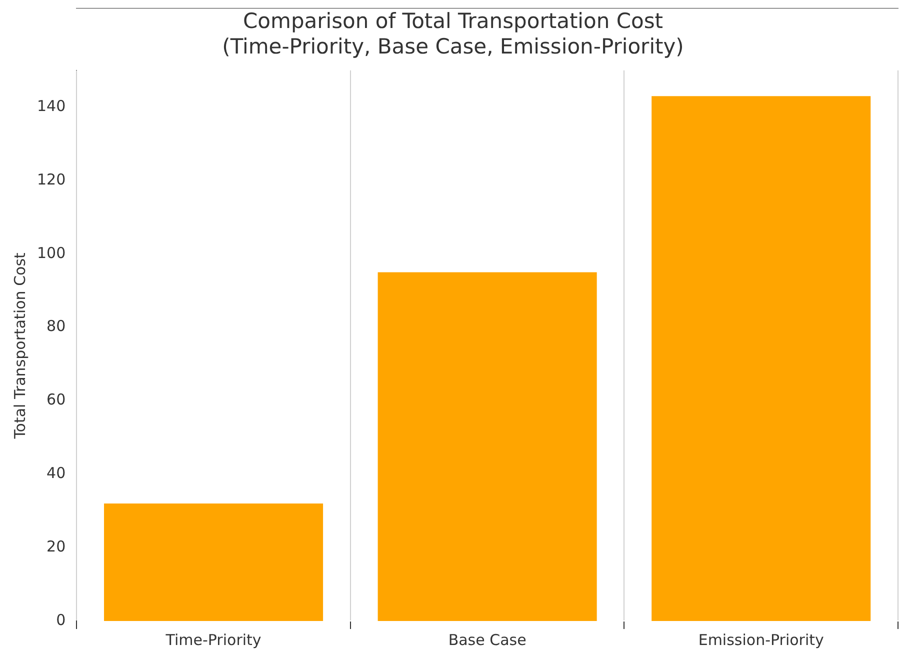 The width and height of the screenshot is (917, 663). What do you see at coordinates (56, 473) in the screenshot?
I see `y-tick-label: 40` at bounding box center [56, 473].